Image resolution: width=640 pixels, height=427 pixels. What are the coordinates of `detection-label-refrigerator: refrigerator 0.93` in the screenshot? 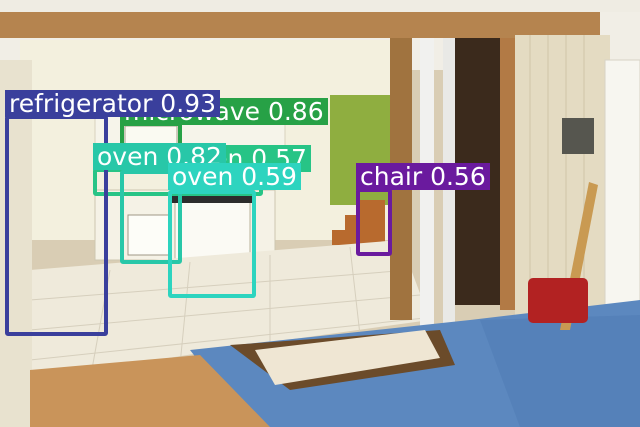 It's located at (112, 103).